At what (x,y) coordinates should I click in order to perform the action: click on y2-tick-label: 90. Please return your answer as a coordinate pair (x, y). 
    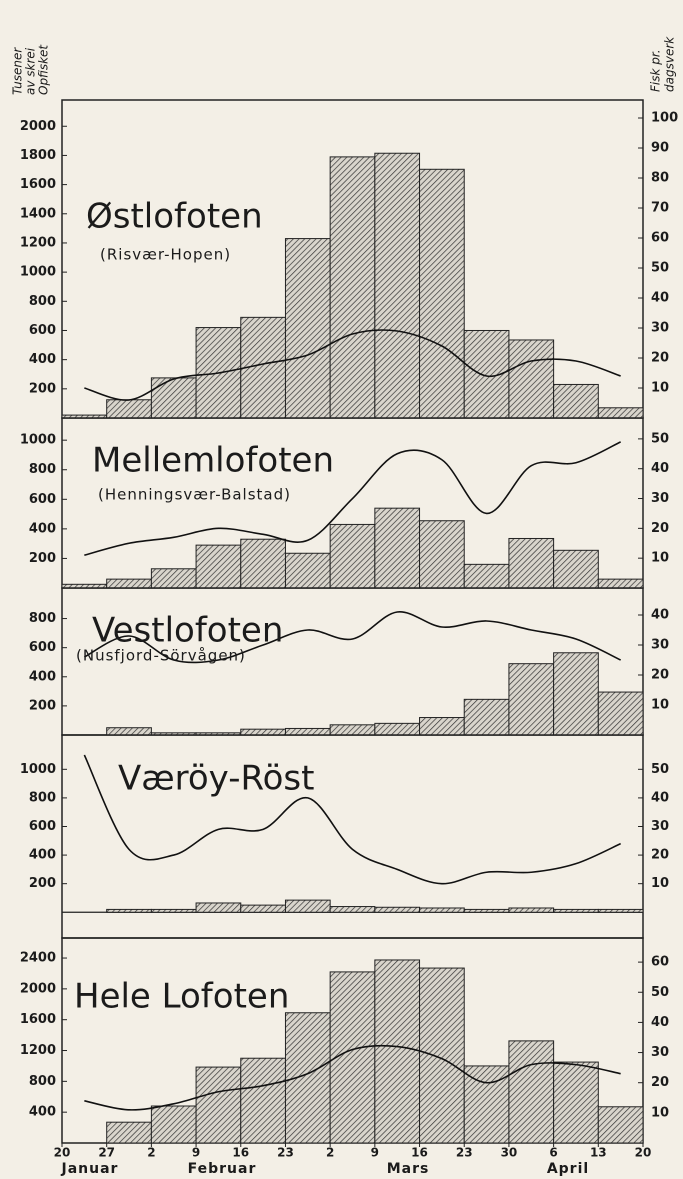
    Looking at the image, I should click on (660, 148).